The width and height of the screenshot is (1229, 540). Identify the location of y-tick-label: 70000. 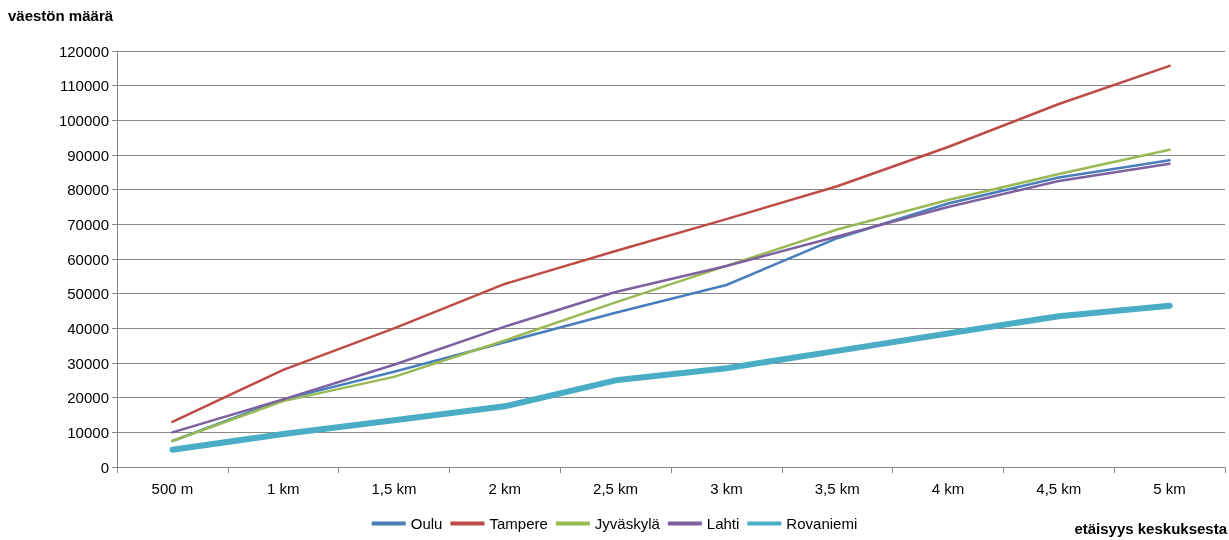
(88, 224).